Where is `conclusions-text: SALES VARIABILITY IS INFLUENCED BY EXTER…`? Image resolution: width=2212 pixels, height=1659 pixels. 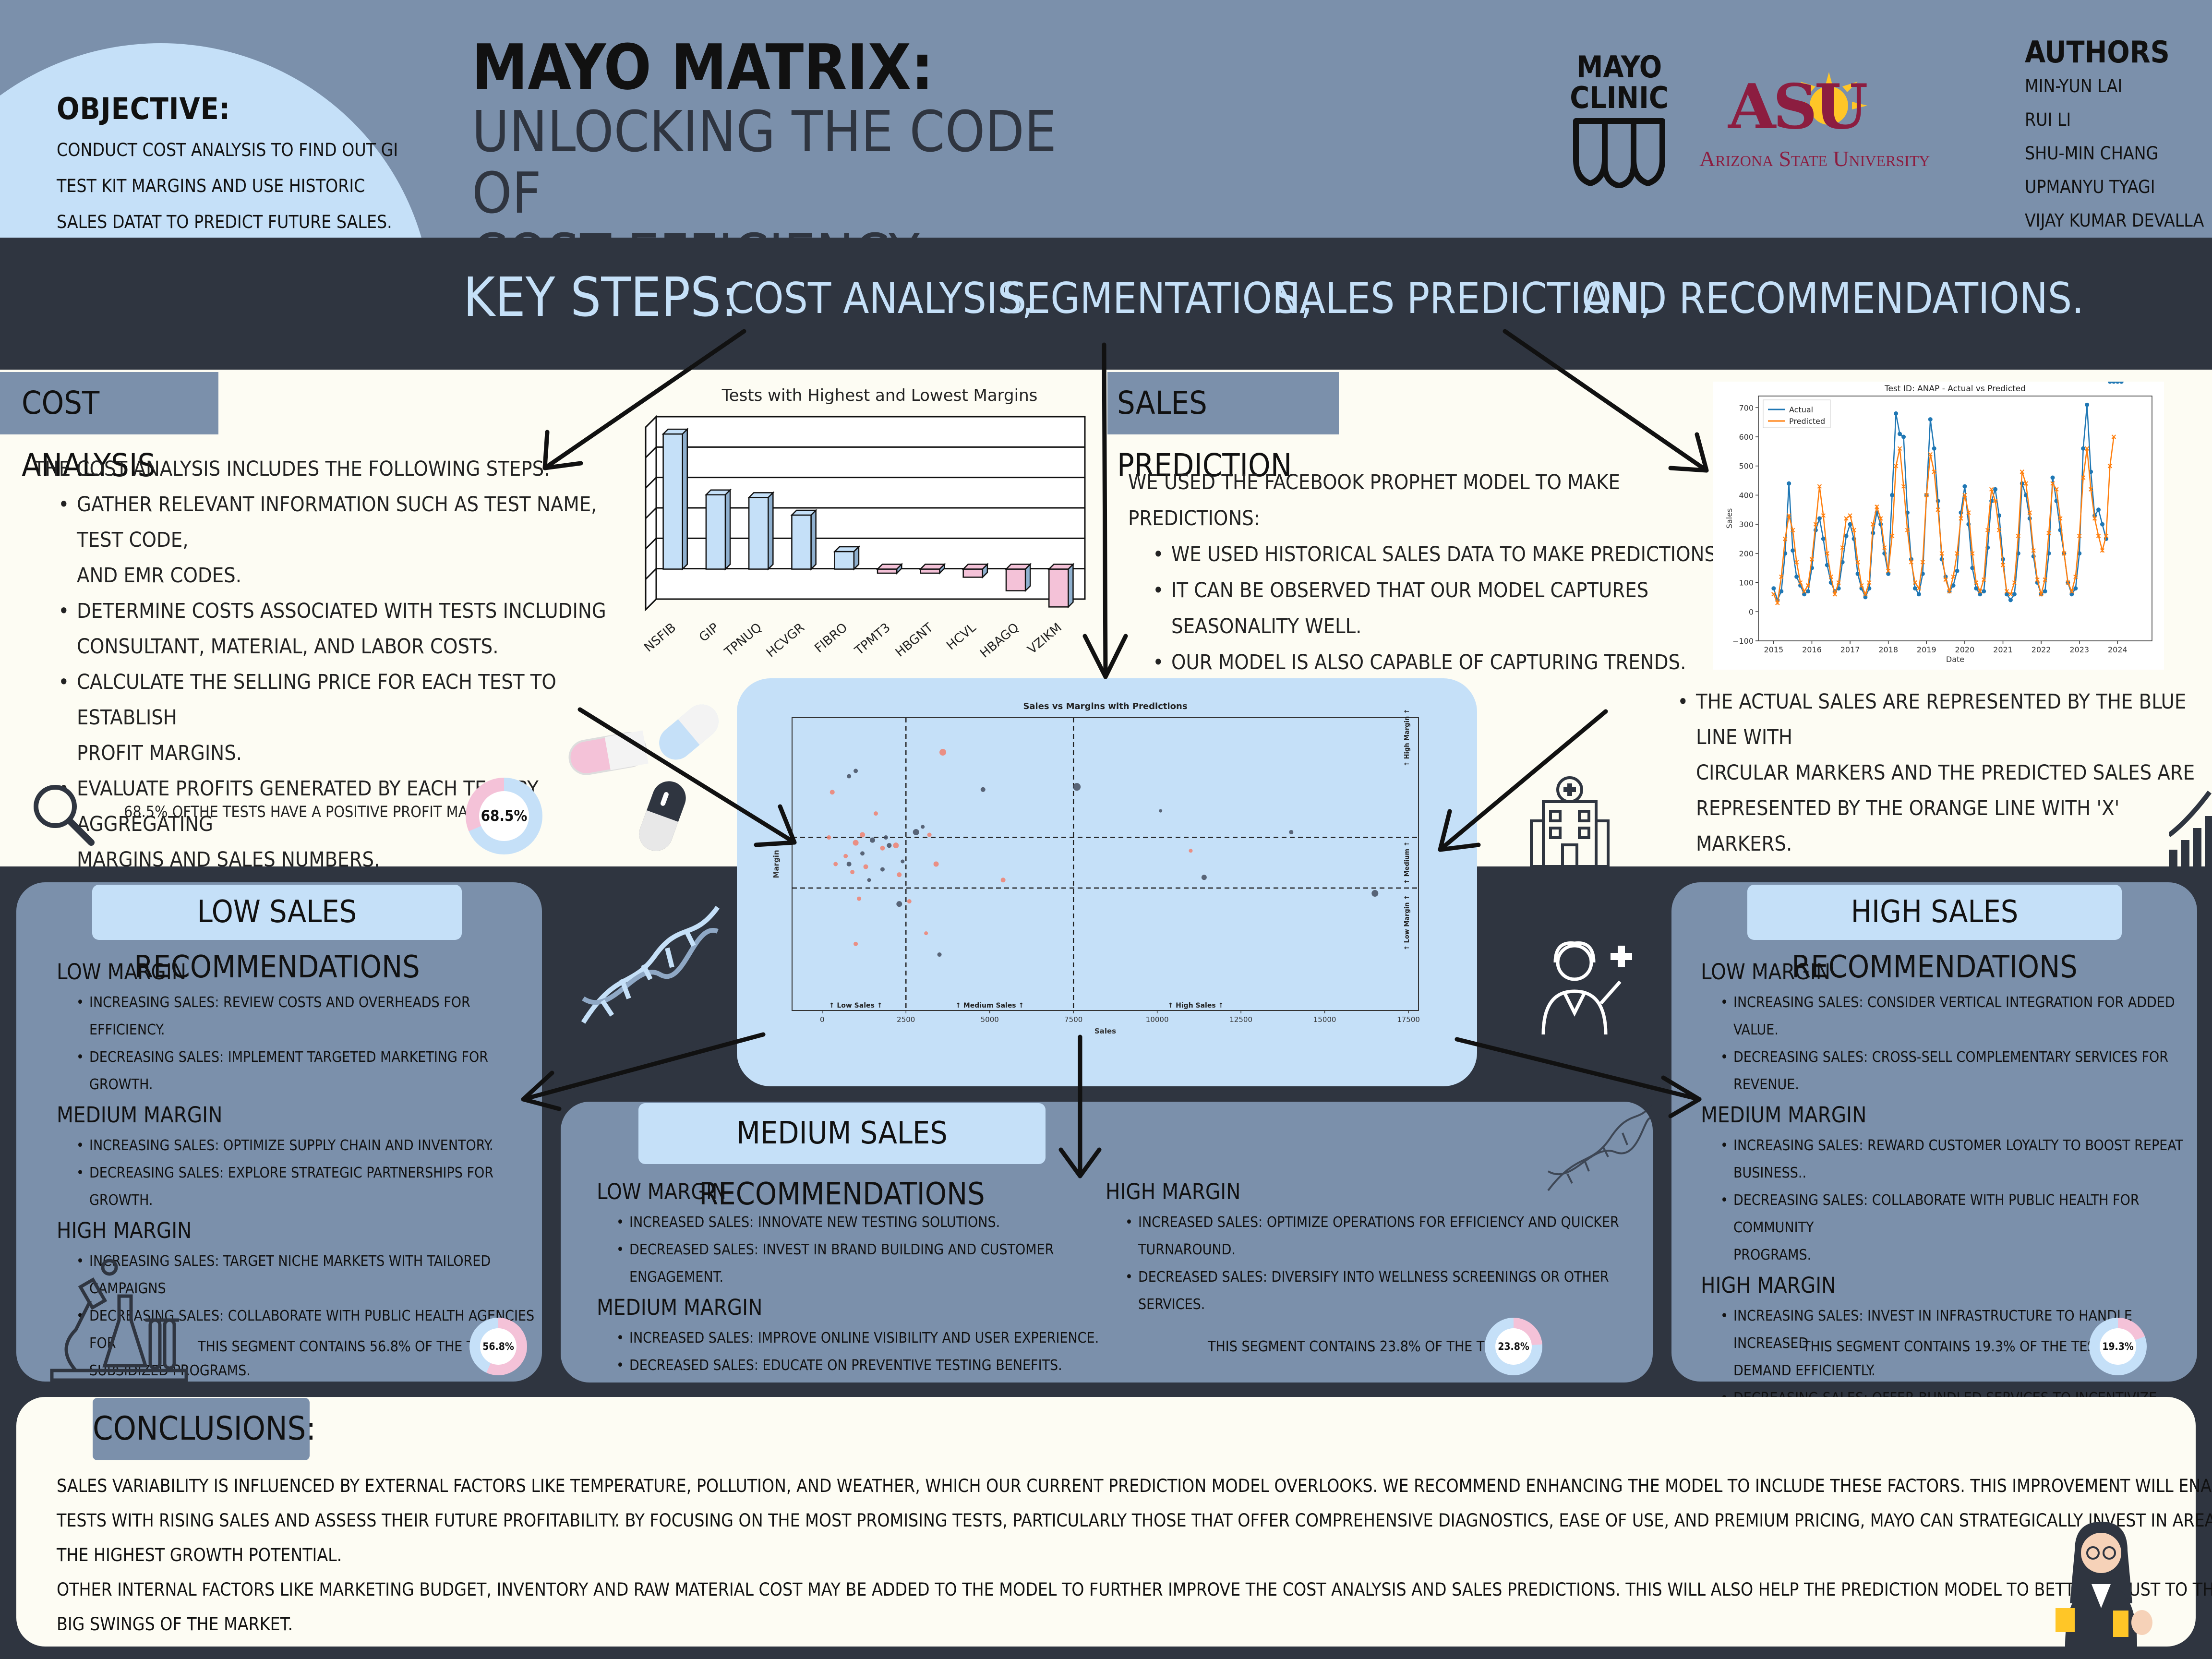
conclusions-text: SALES VARIABILITY IS INFLUENCED BY EXTER… is located at coordinates (1134, 1555).